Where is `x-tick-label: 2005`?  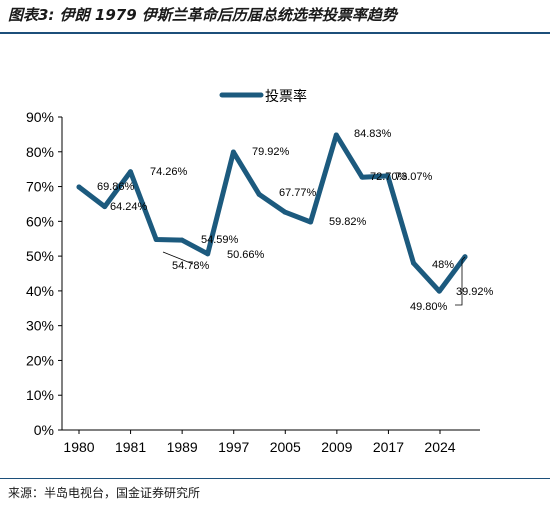
x-tick-label: 2005 is located at coordinates (285, 447).